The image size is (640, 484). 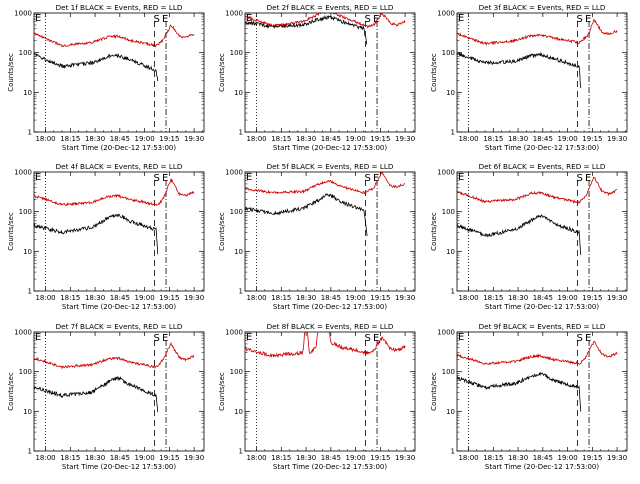 What do you see at coordinates (542, 166) in the screenshot?
I see `chart-title: Det 6f BLACK = Events, RED = LLD` at bounding box center [542, 166].